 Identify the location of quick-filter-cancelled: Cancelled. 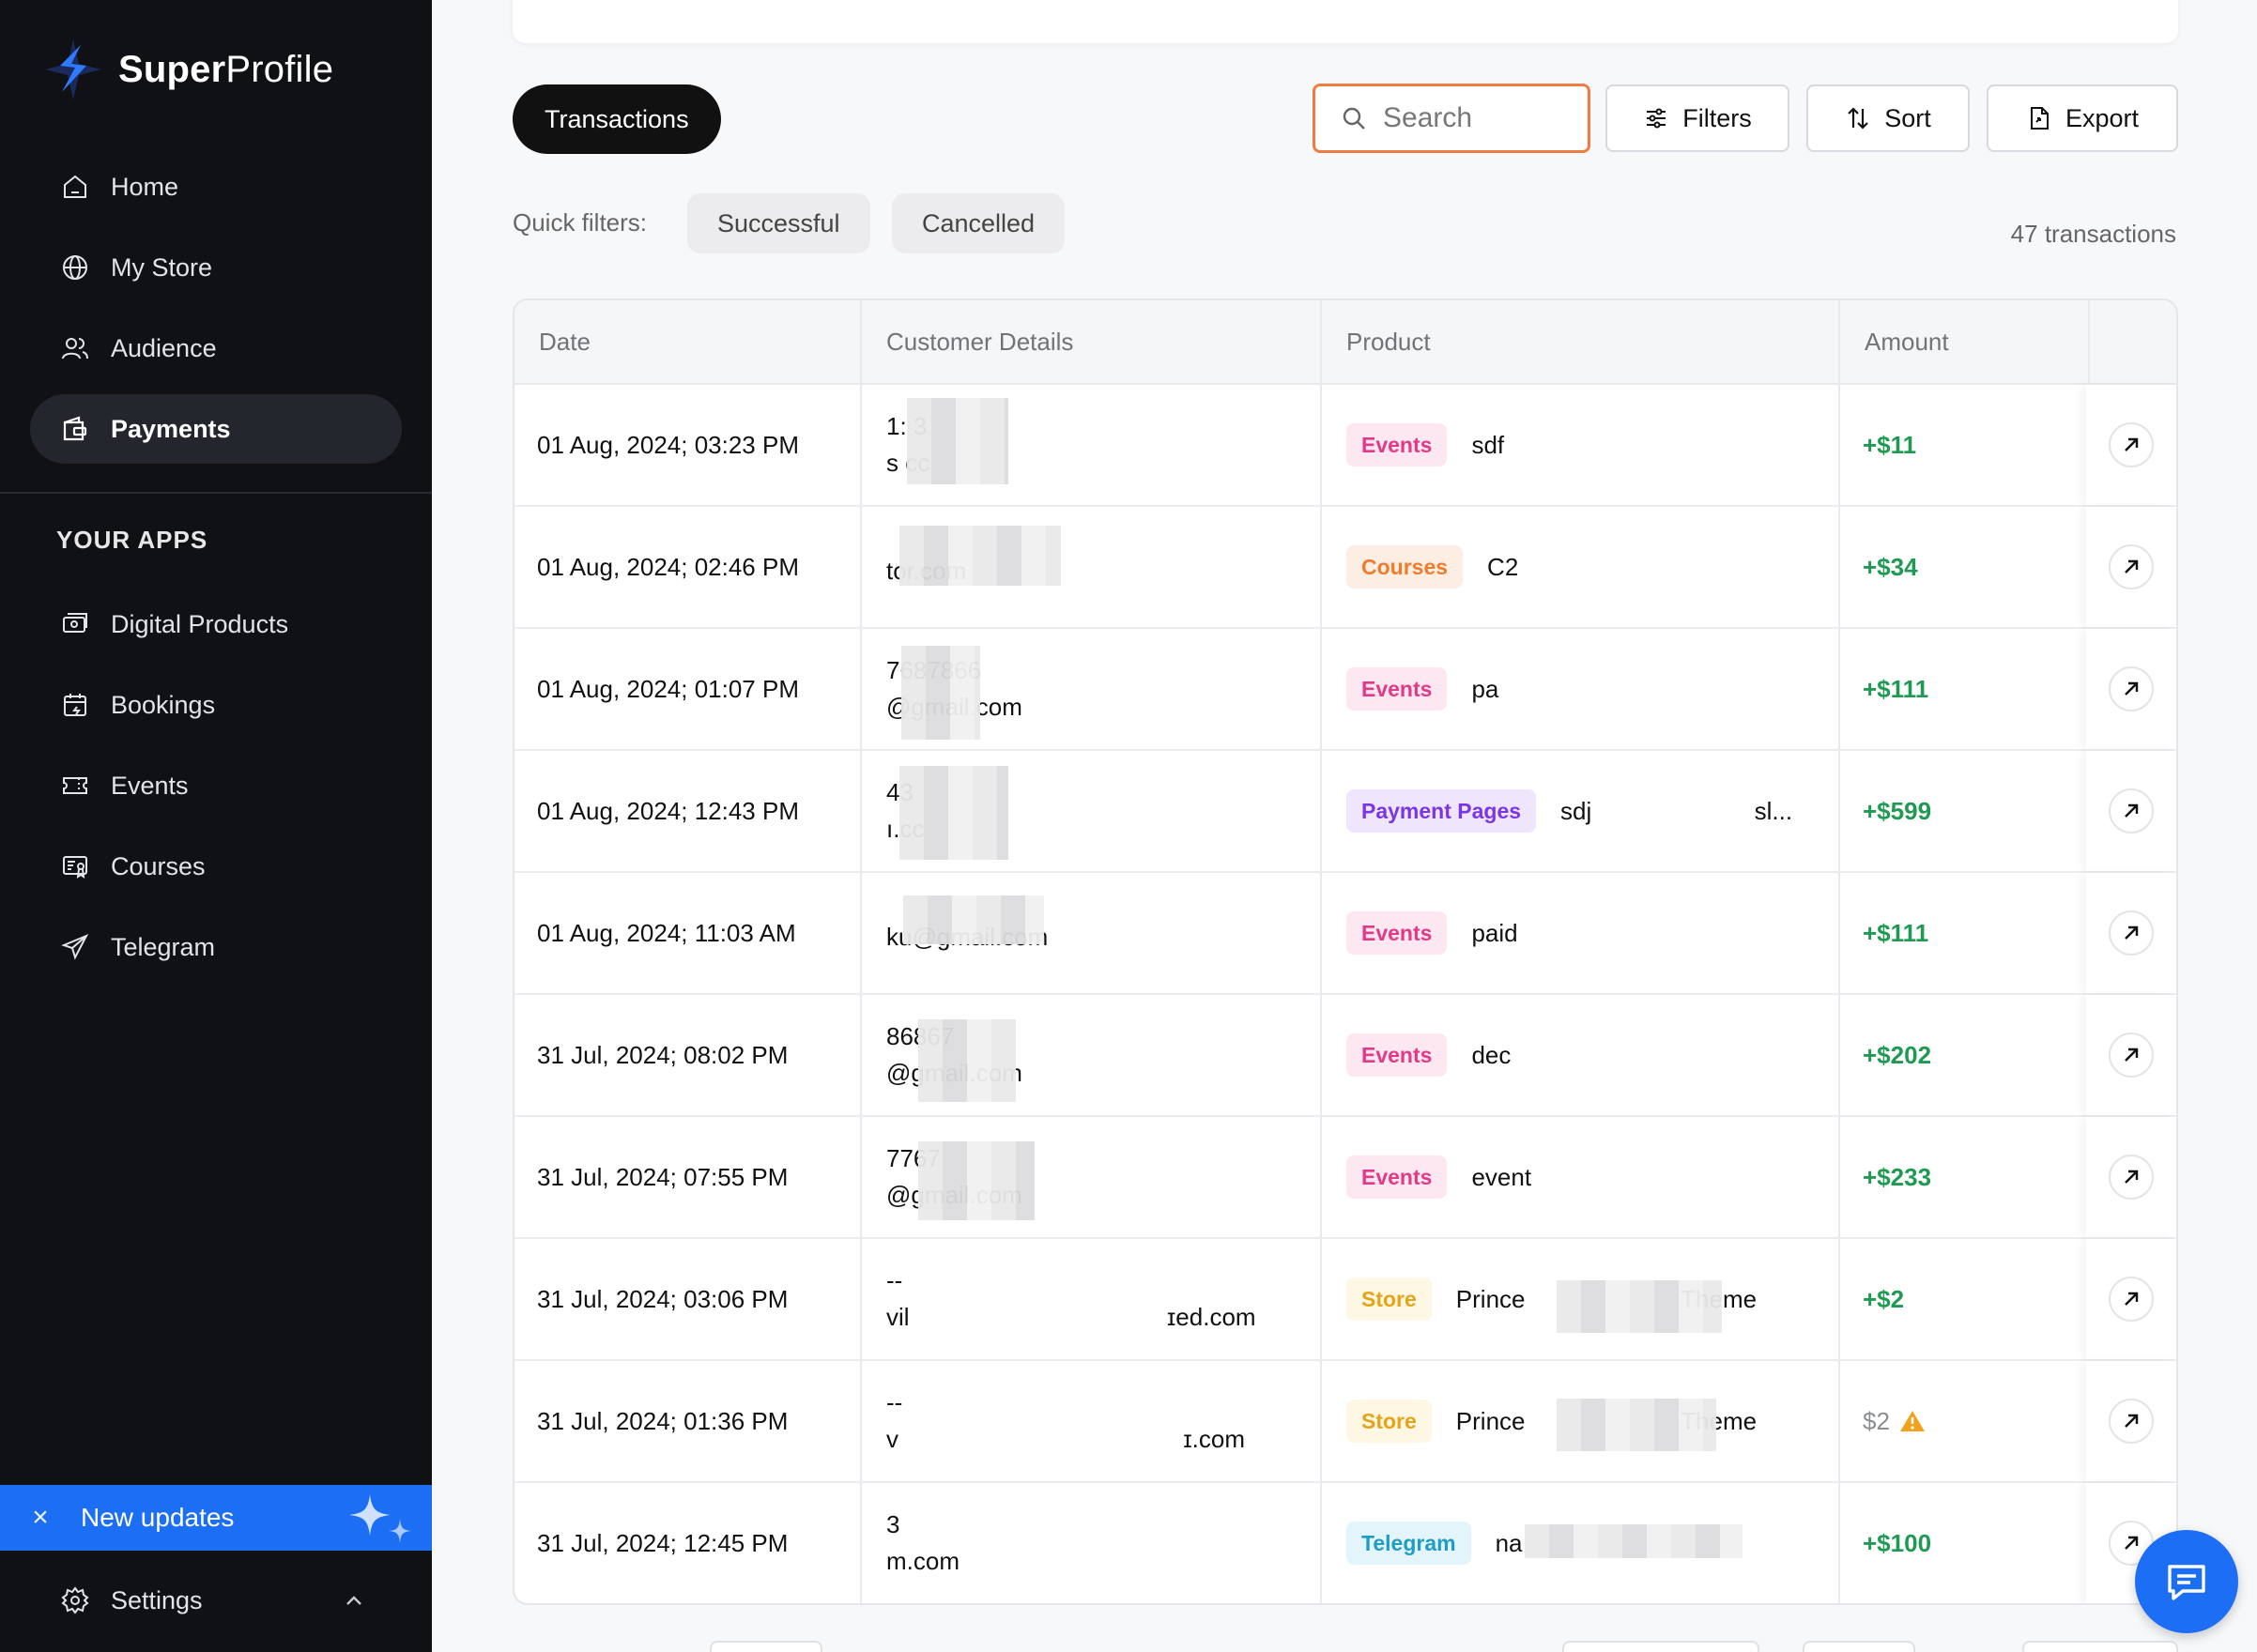
(979, 223).